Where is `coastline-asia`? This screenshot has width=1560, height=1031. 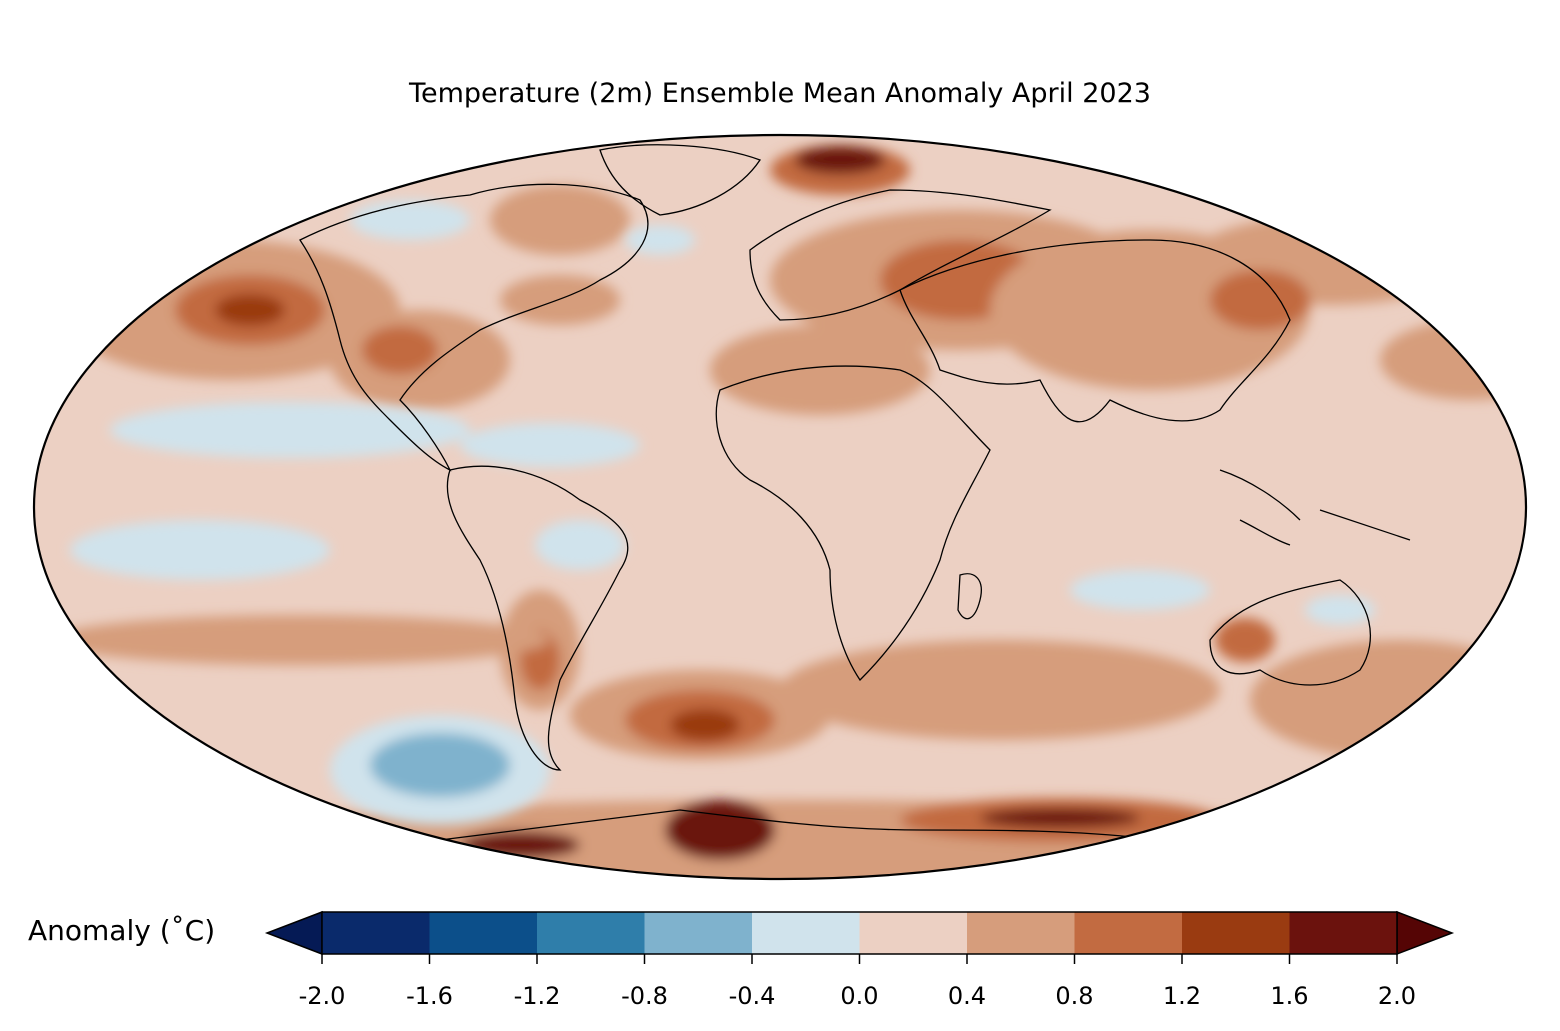
coastline-asia is located at coordinates (1095, 331).